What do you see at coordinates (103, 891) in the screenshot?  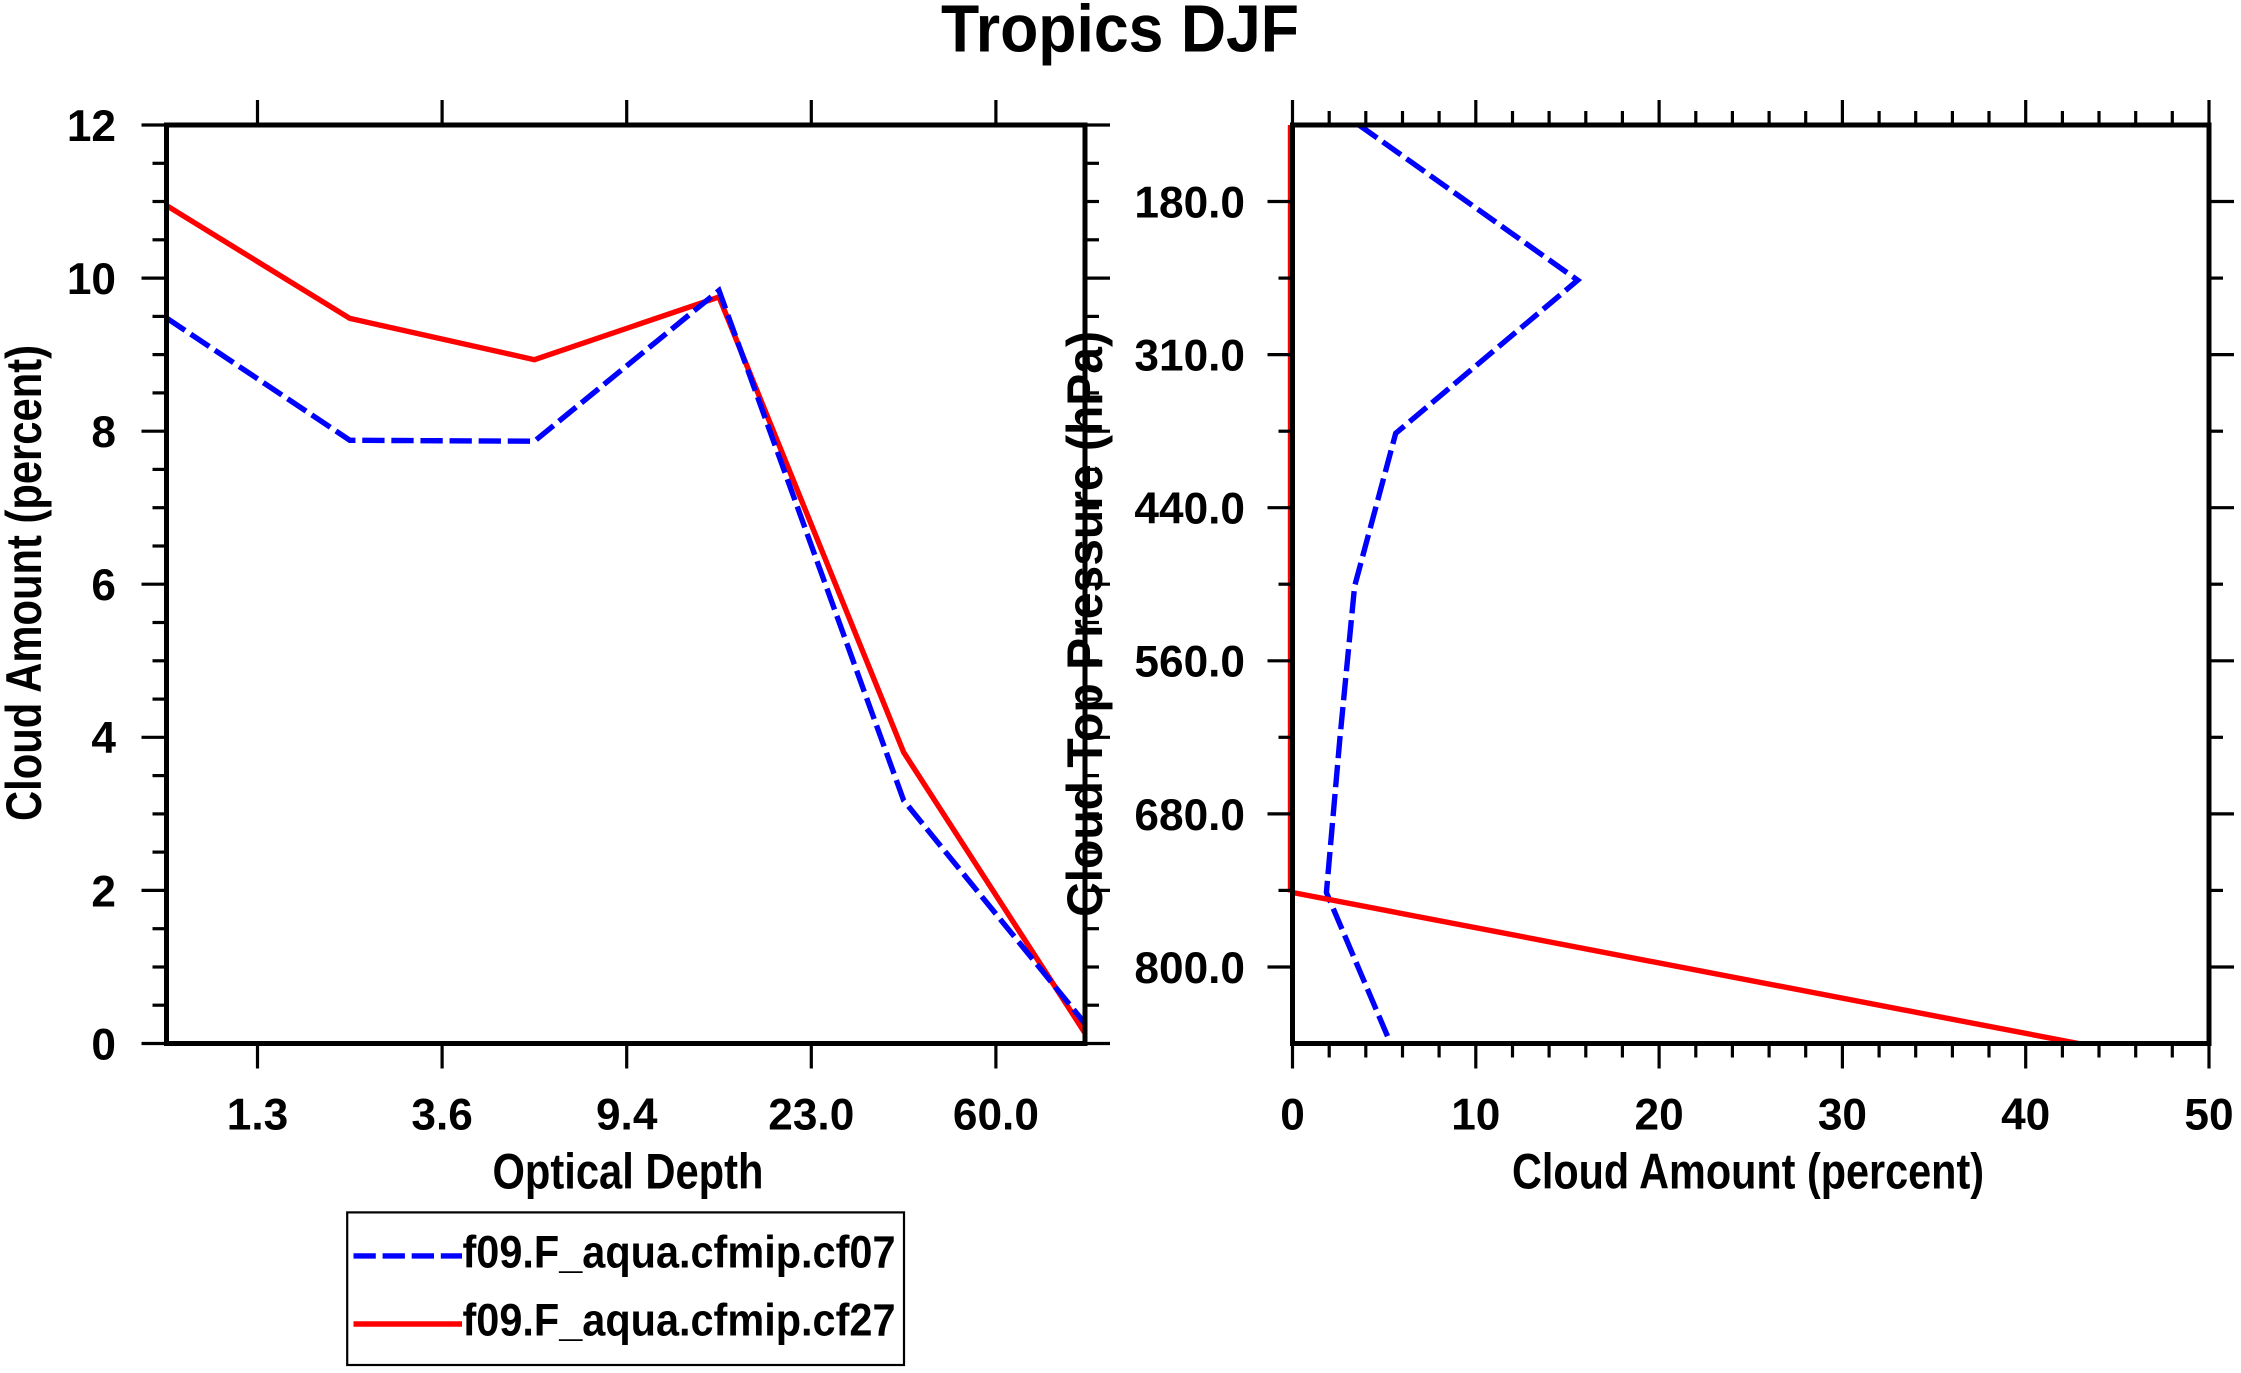 I see `svg-text: 2` at bounding box center [103, 891].